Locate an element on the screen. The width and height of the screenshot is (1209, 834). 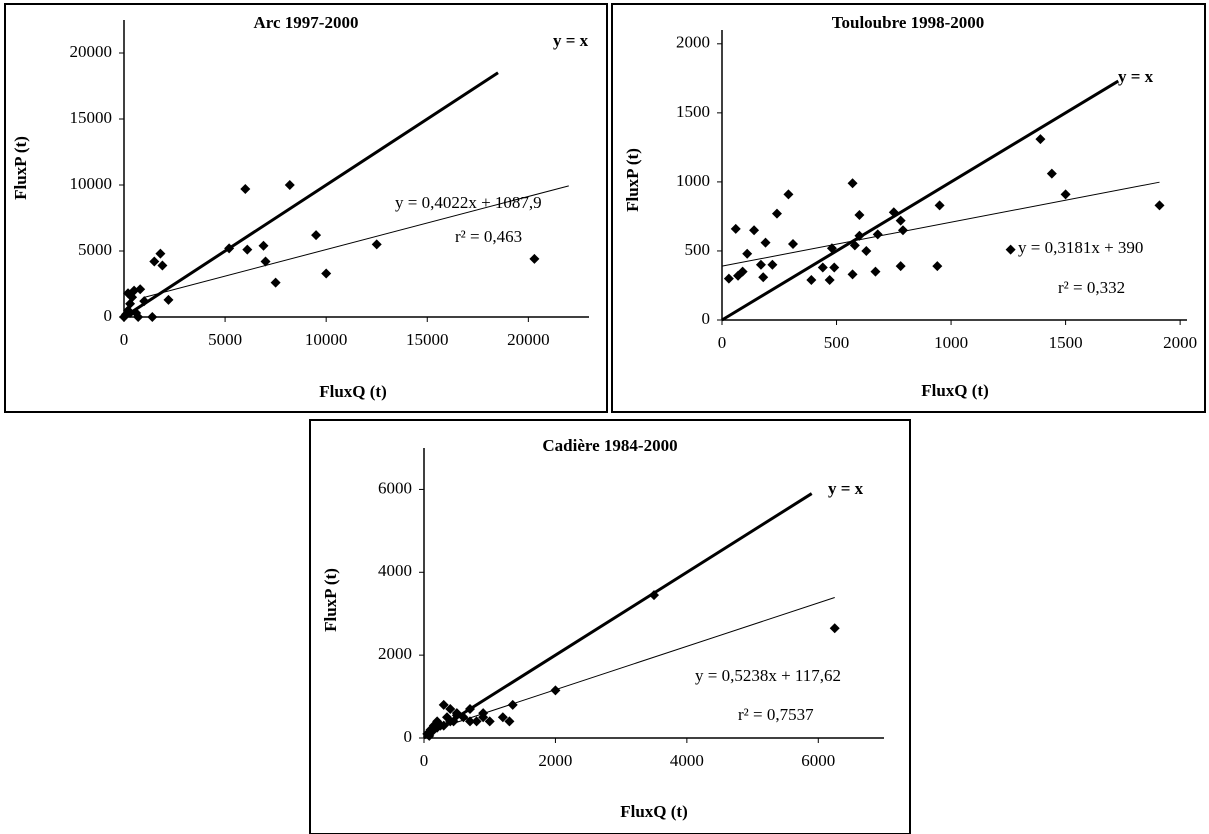
x-tick-label: 15000 is located at coordinates (427, 339).